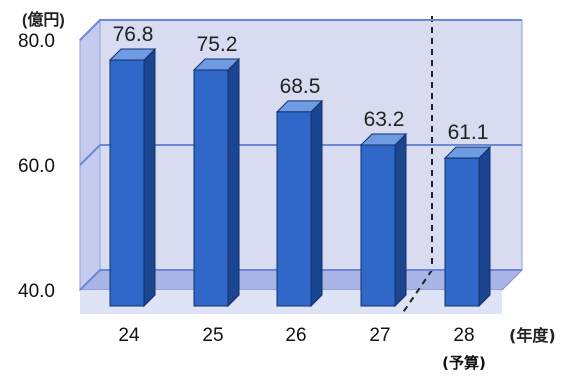 The image size is (570, 378). Describe the element at coordinates (36, 166) in the screenshot. I see `y-tick-label: 60.0` at that location.